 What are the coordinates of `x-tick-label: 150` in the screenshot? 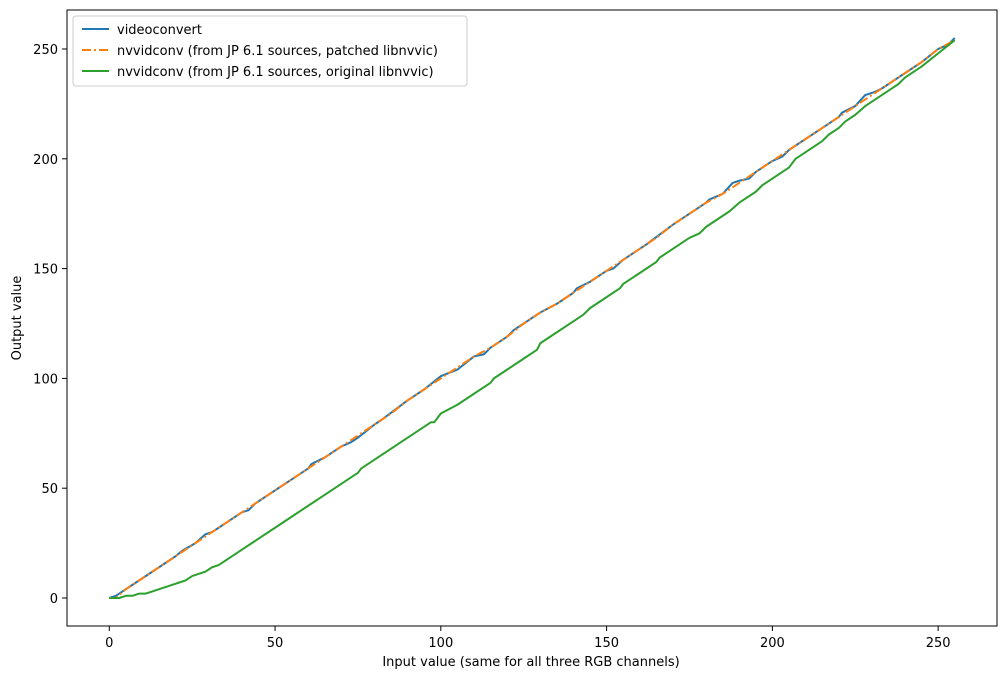 It's located at (606, 643).